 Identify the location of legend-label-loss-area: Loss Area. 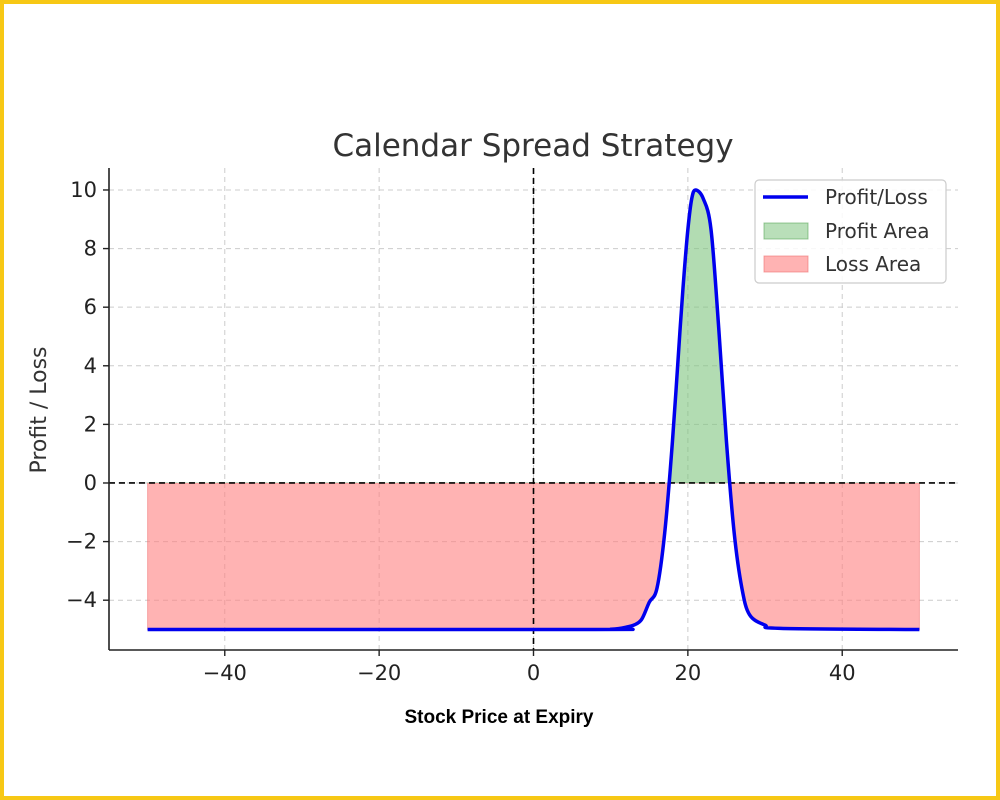
(873, 264).